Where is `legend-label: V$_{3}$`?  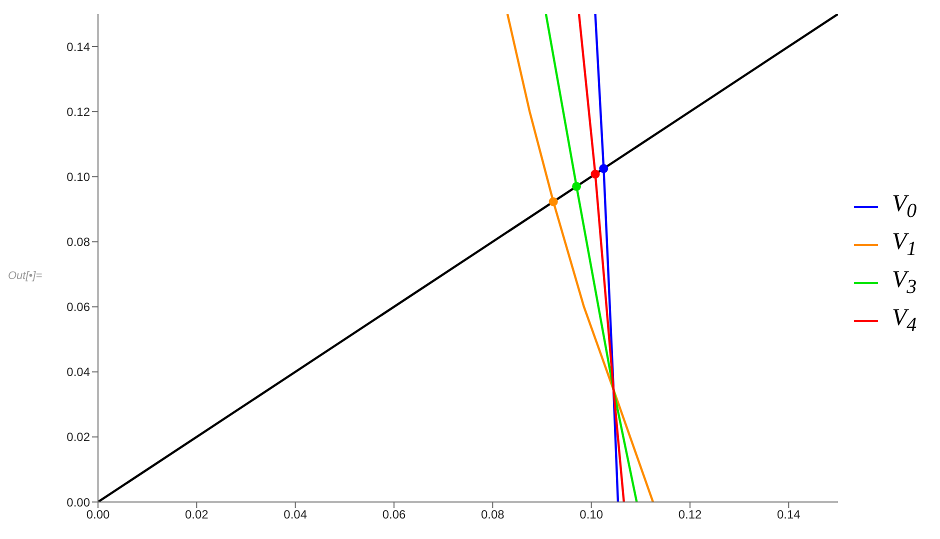 legend-label: V$_{3}$ is located at coordinates (905, 283).